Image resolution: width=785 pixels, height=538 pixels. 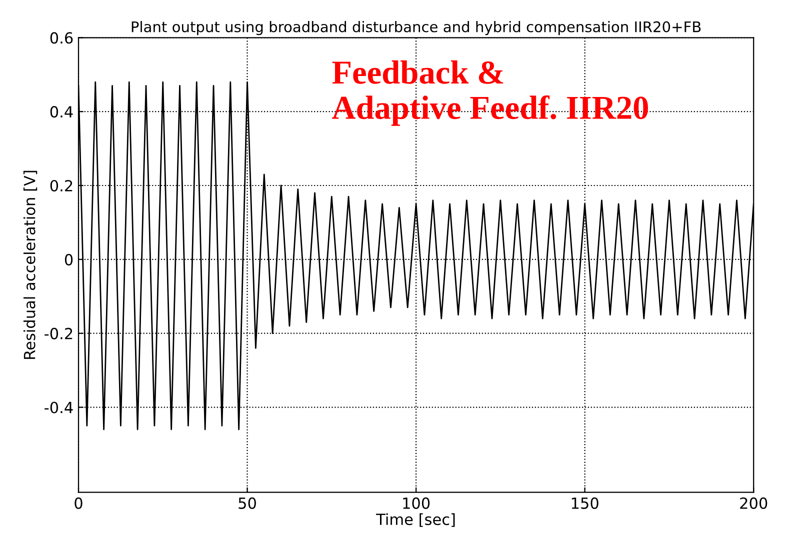 What do you see at coordinates (416, 503) in the screenshot?
I see `x-tick-label: 100` at bounding box center [416, 503].